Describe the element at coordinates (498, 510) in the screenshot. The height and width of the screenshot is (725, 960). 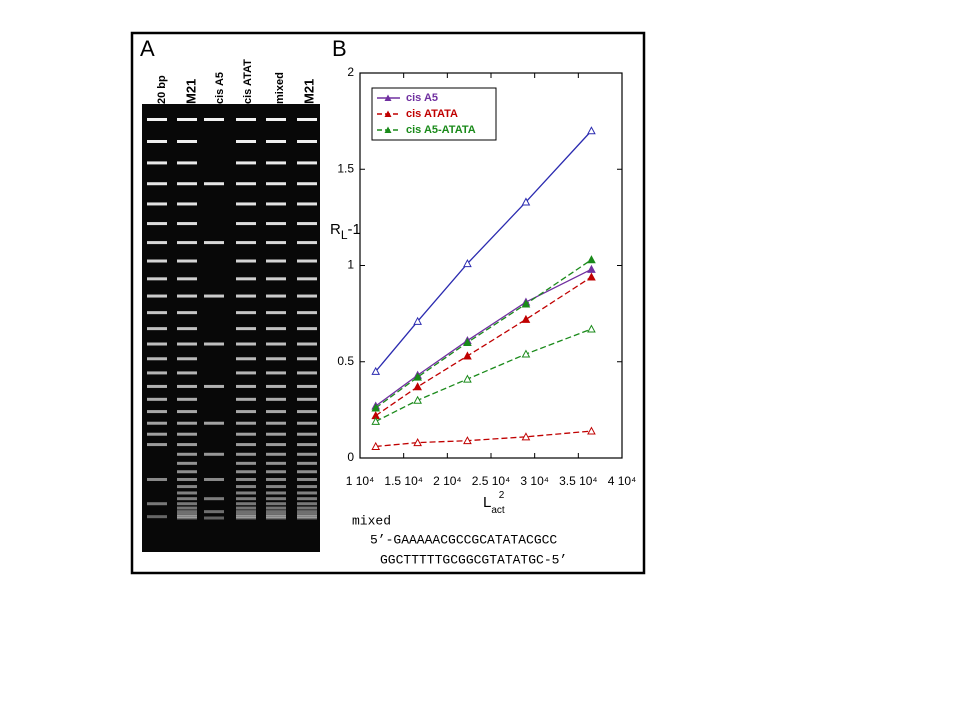
I see `x-label-sub: act` at that location.